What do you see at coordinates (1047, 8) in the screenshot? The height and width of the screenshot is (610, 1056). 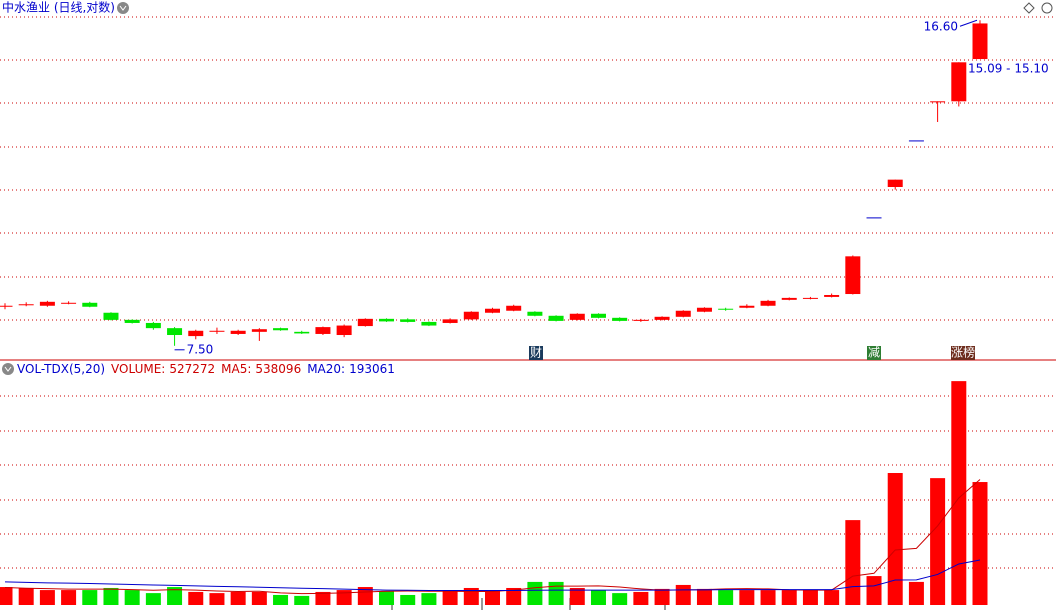 I see `settings-icon` at bounding box center [1047, 8].